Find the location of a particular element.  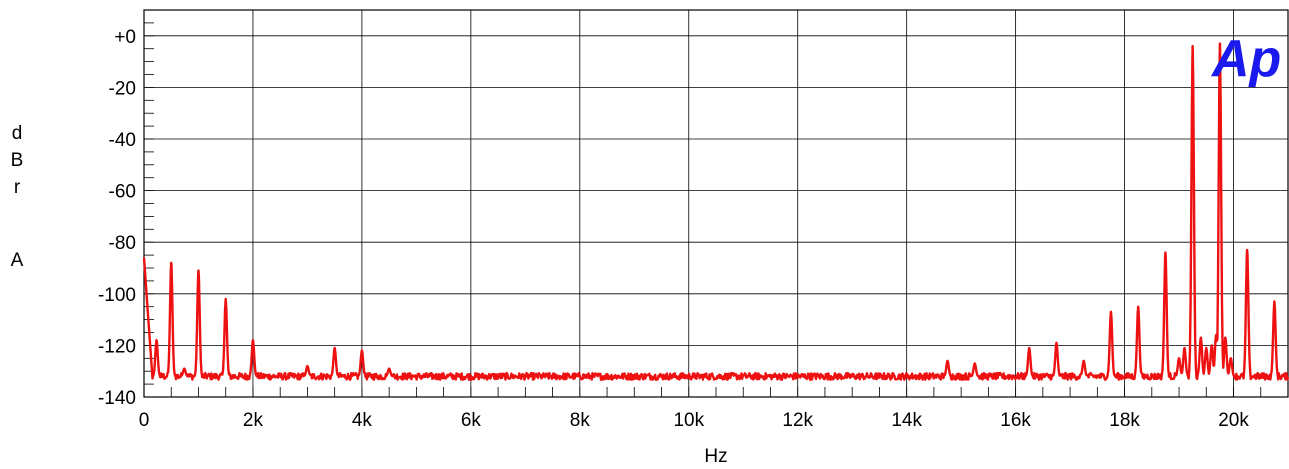

x-tick-label: 0 is located at coordinates (144, 420).